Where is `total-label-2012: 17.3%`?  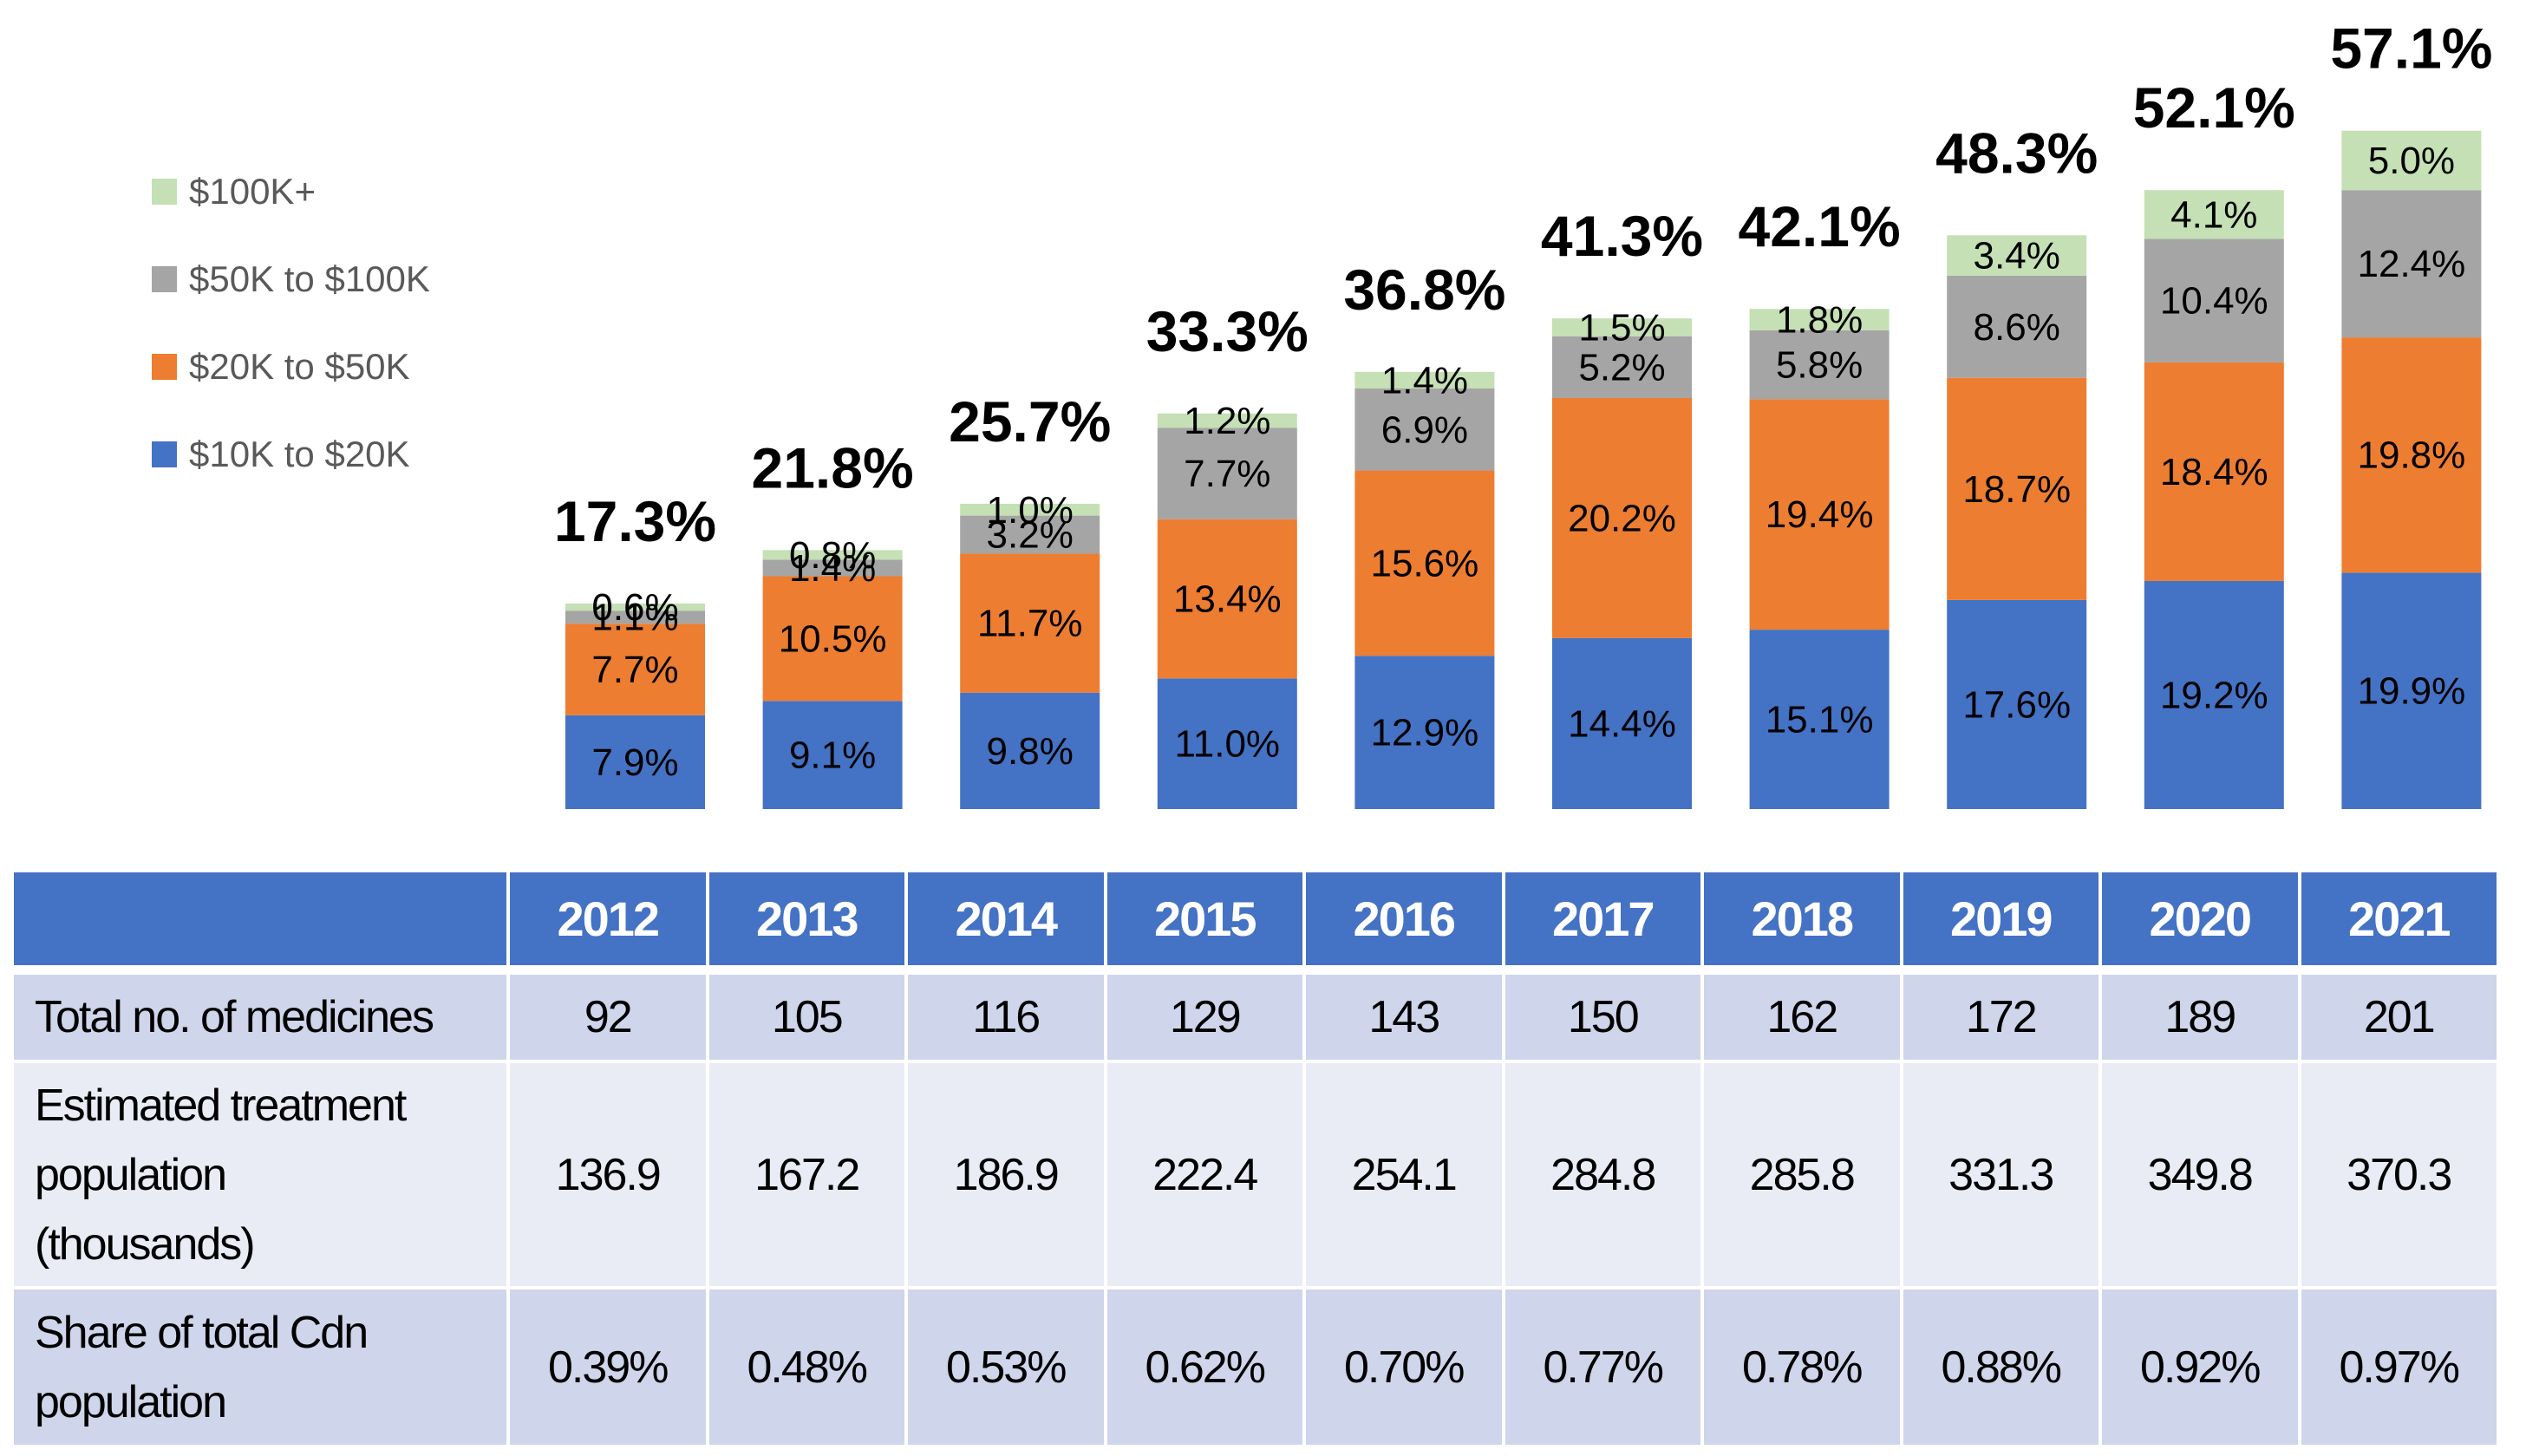
total-label-2012: 17.3% is located at coordinates (635, 521).